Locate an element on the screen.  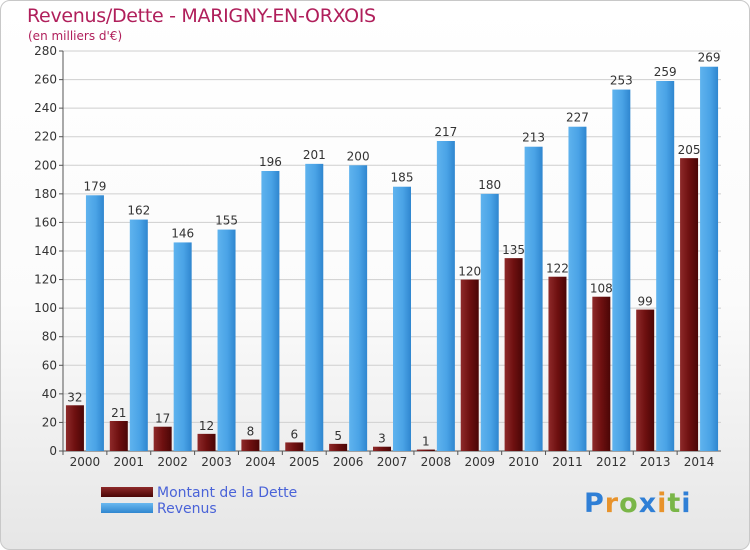
data-label-dette-2013: 99 is located at coordinates (645, 302).